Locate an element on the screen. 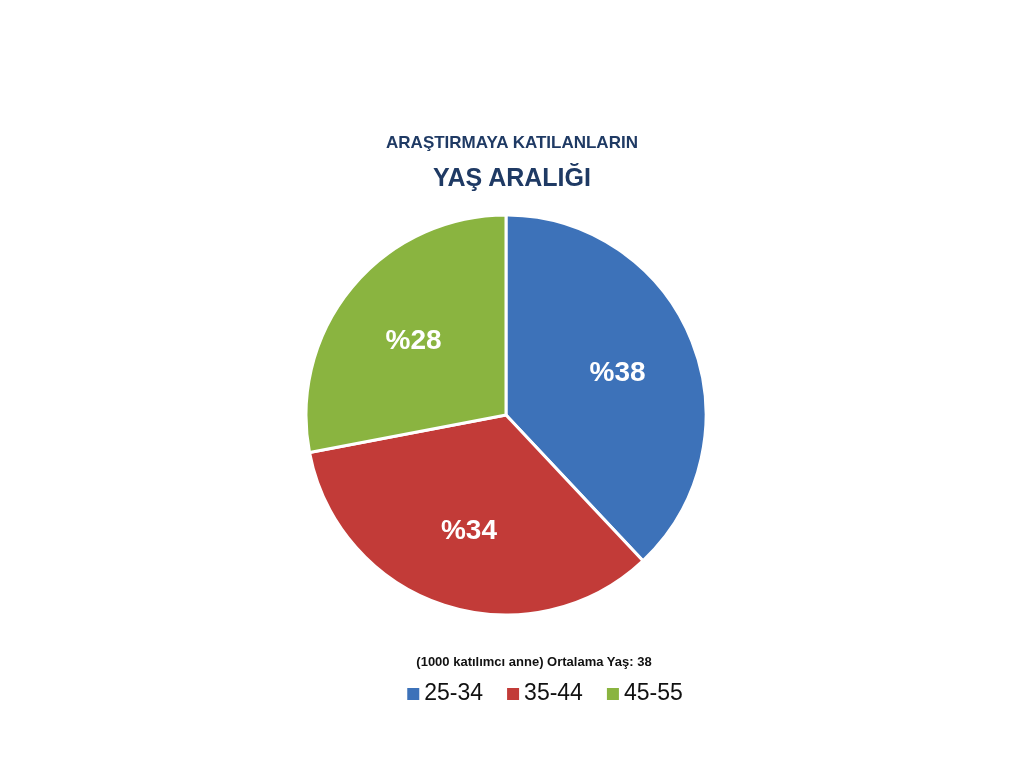  chart-subtitle: YAŞ ARALIĞI is located at coordinates (512, 177).